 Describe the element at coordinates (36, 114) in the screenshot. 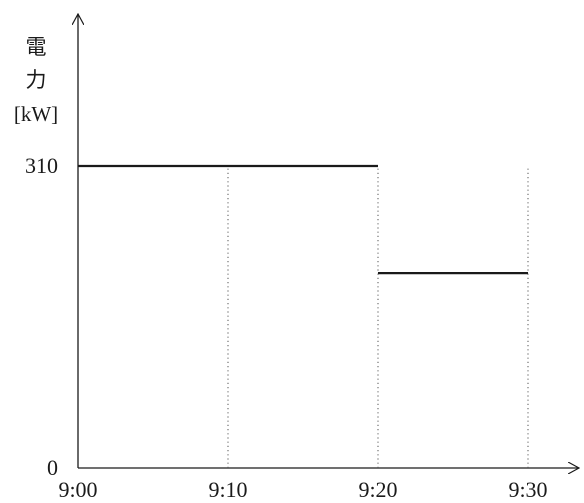

I see `y-axis-label-line: [kW]` at that location.